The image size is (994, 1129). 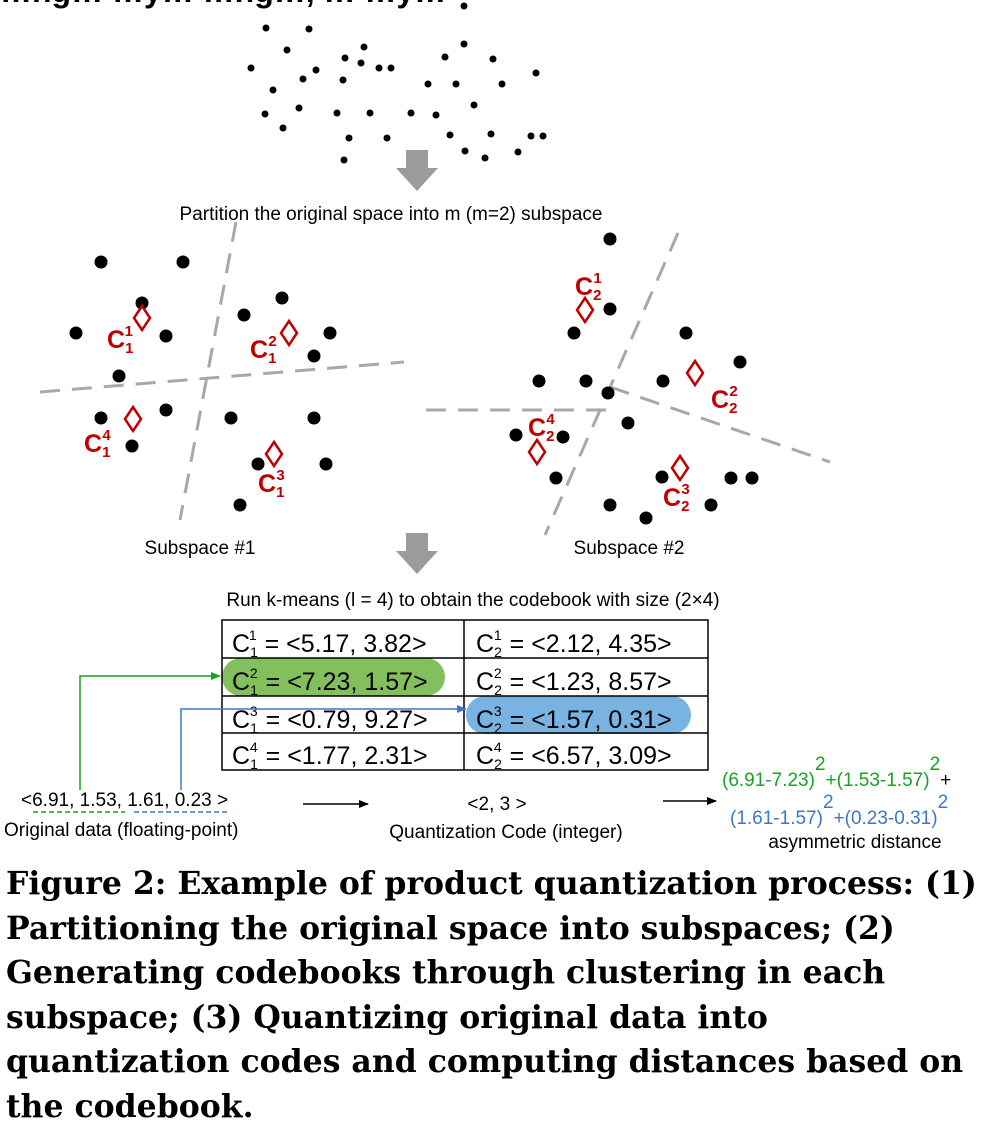 What do you see at coordinates (121, 830) in the screenshot?
I see `original-data-label: Original data (floating-point)` at bounding box center [121, 830].